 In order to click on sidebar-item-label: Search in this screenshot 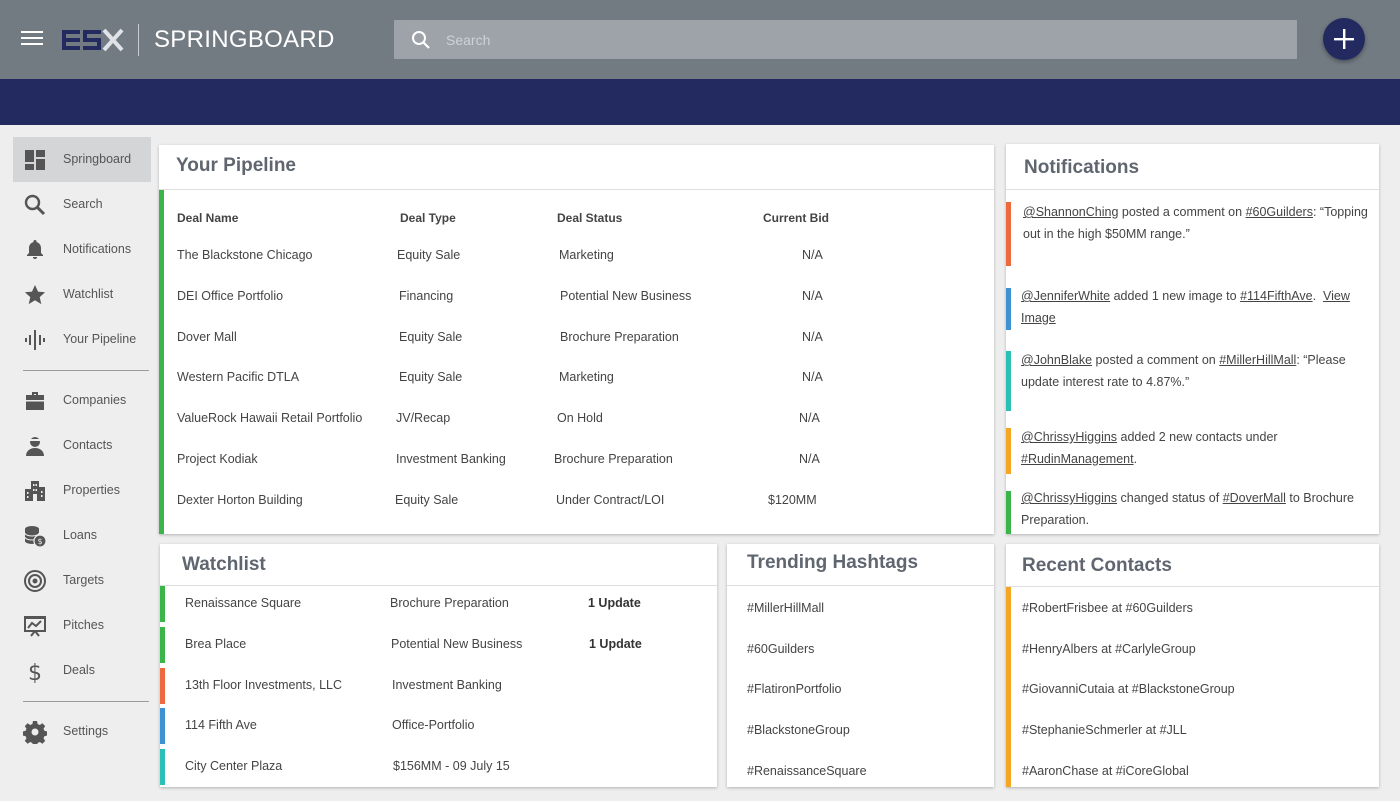, I will do `click(83, 204)`.